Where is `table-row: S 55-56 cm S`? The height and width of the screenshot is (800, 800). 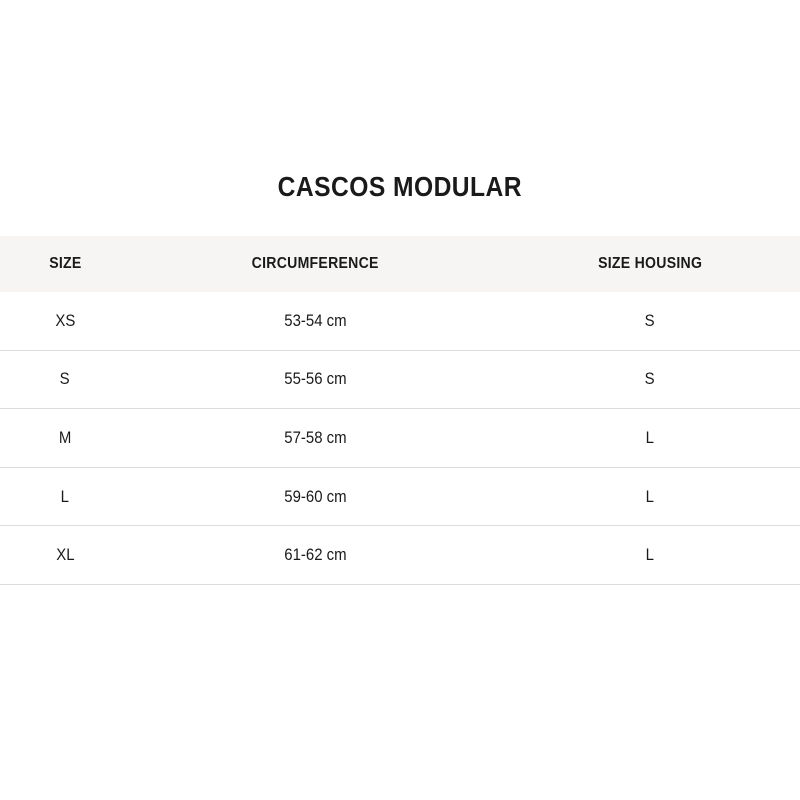
table-row: S 55-56 cm S is located at coordinates (400, 380).